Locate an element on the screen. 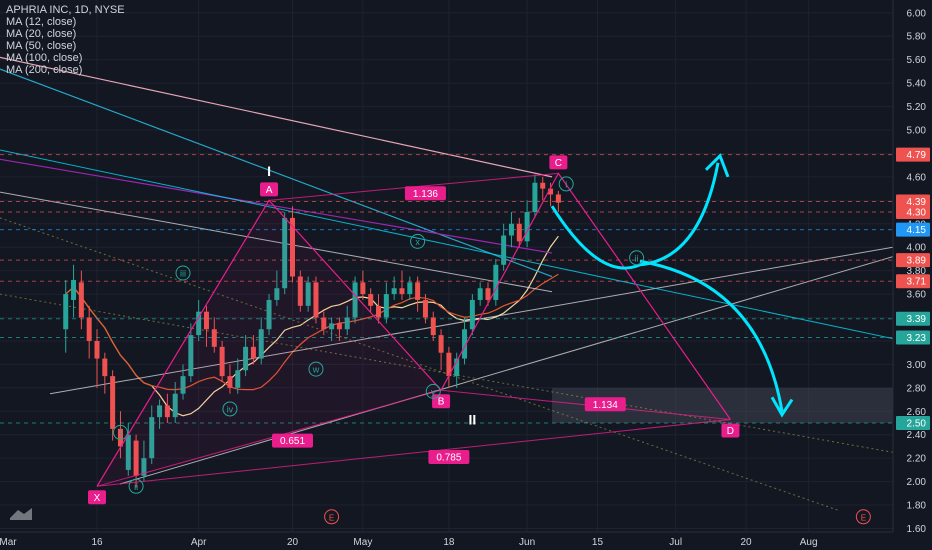 This screenshot has height=550, width=932. degree-label: I is located at coordinates (269, 171).